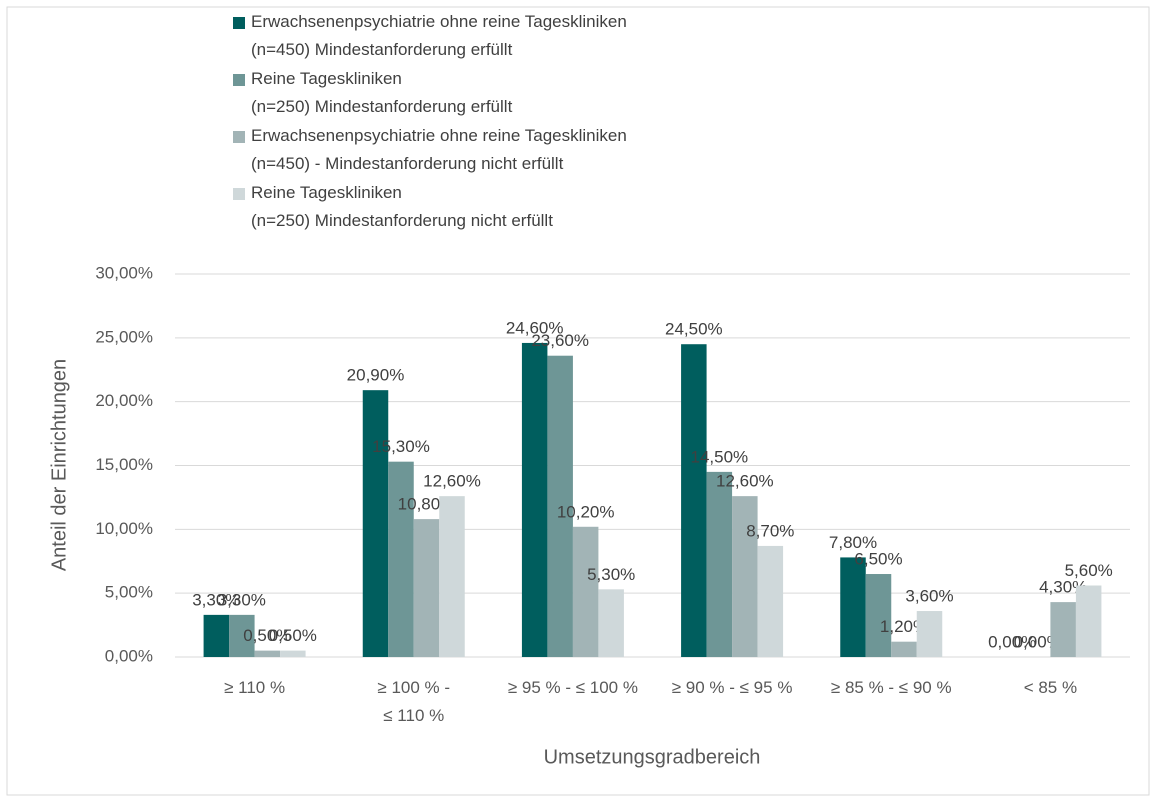 The image size is (1150, 796). What do you see at coordinates (124, 528) in the screenshot?
I see `y-tick-label: 10,00%` at bounding box center [124, 528].